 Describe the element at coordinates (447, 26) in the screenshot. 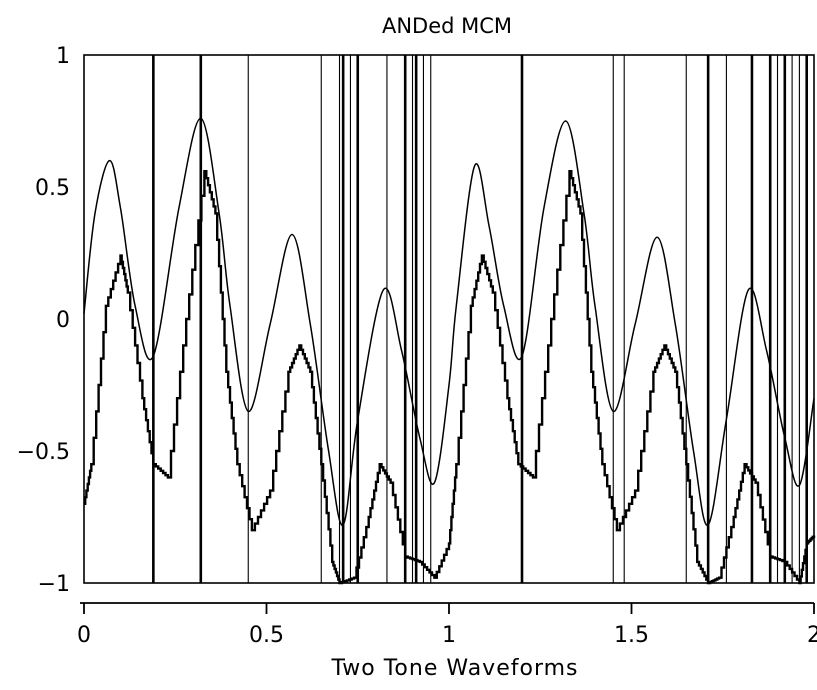

I see `chart-title: ANDed MCM` at that location.